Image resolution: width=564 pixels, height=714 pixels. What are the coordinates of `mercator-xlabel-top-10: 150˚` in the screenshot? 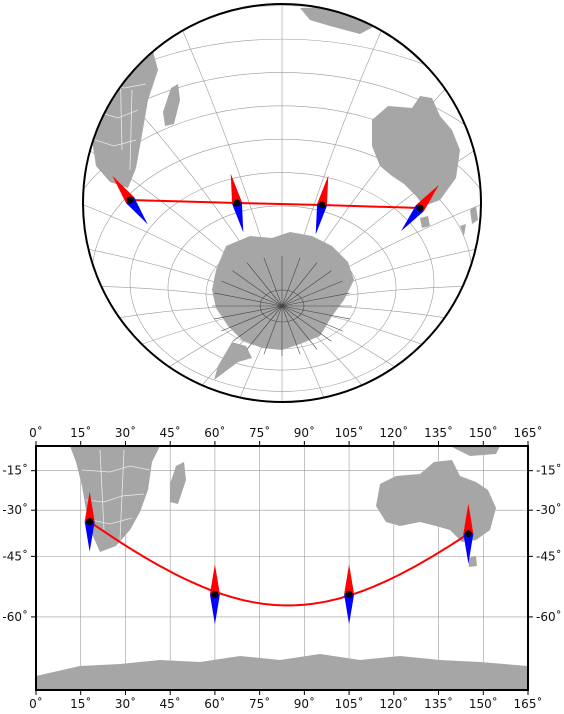 It's located at (483, 432).